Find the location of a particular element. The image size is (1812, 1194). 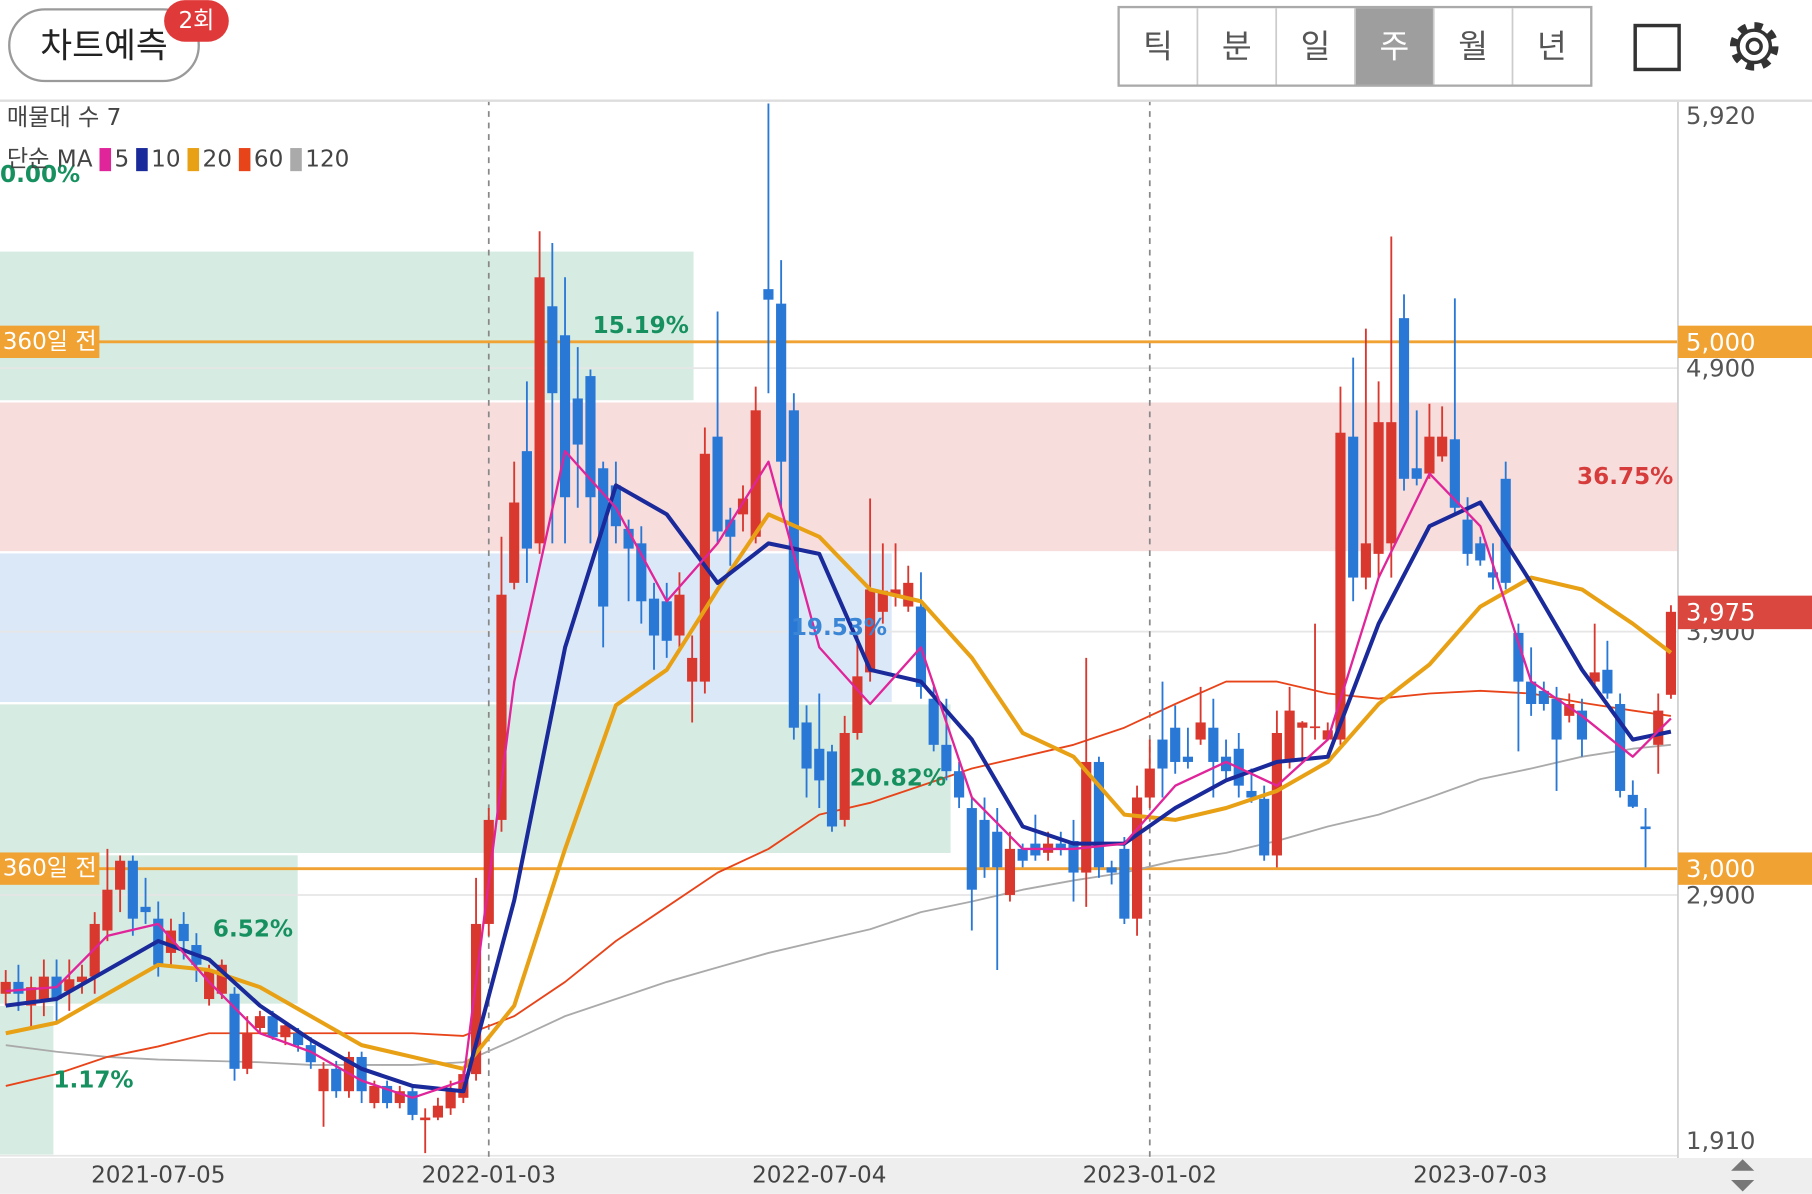

legend: 매물대 수 7 단순 MA 5 10 20 60 120 is located at coordinates (178, 139).